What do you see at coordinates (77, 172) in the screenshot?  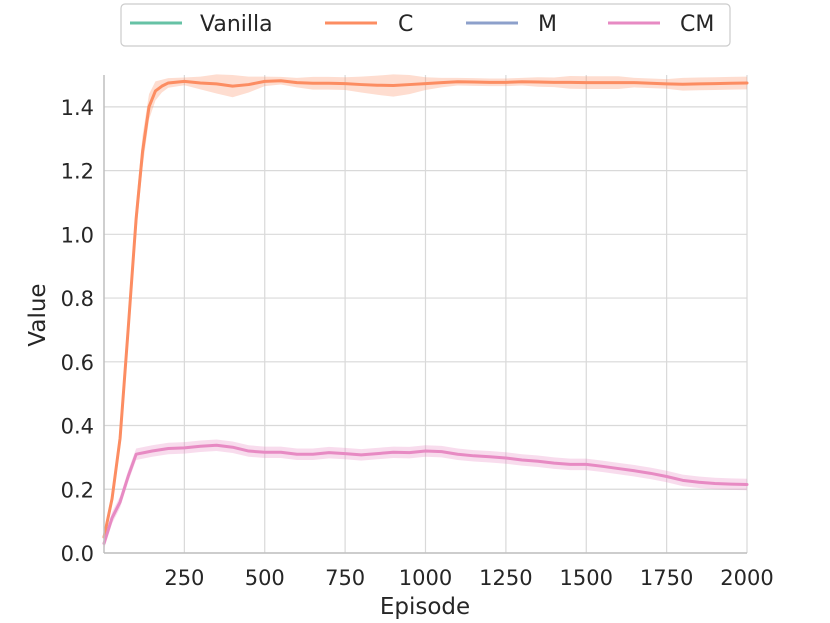 I see `y-tick-label: 1.2` at bounding box center [77, 172].